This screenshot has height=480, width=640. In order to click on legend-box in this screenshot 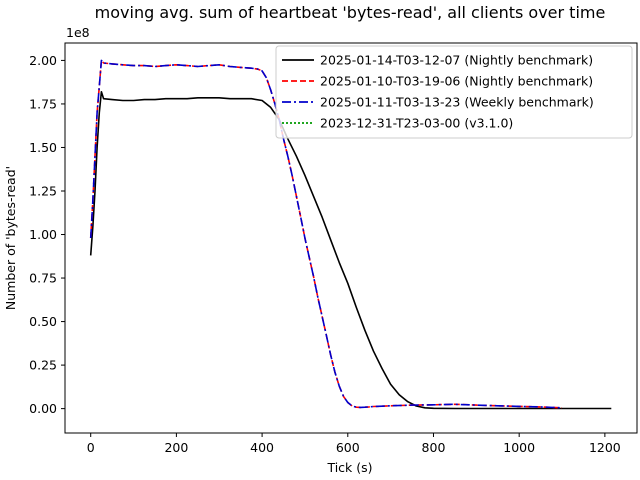, I will do `click(454, 92)`.